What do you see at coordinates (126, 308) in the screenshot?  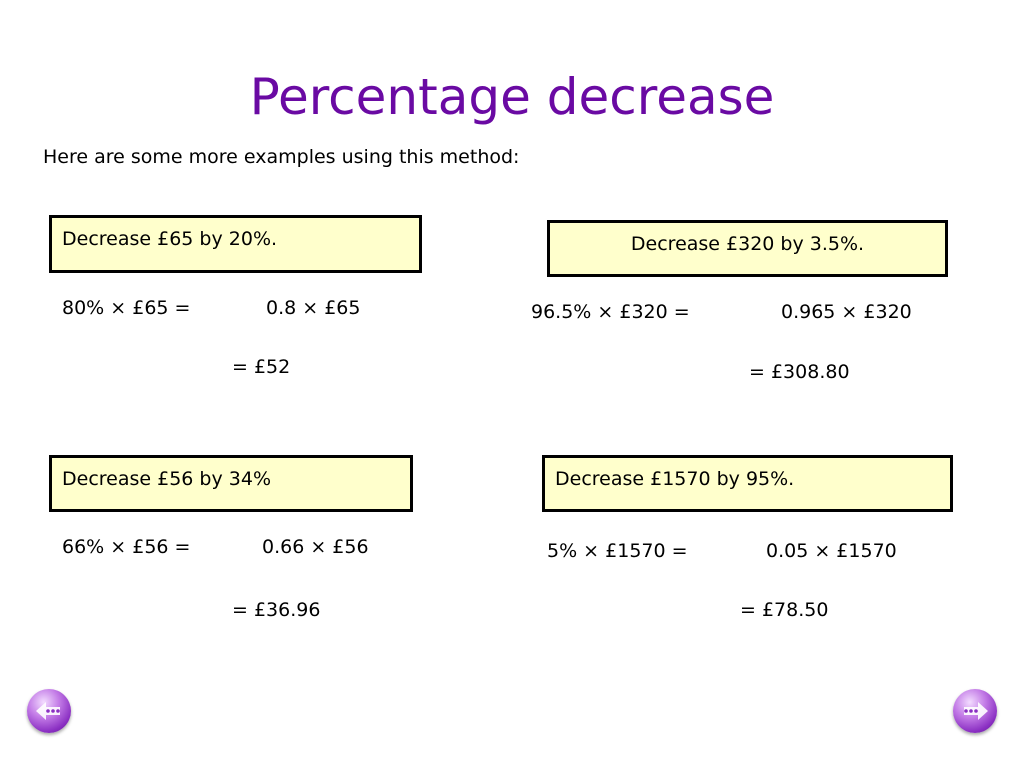 I see `example-1-step1: 80% × £65 =` at bounding box center [126, 308].